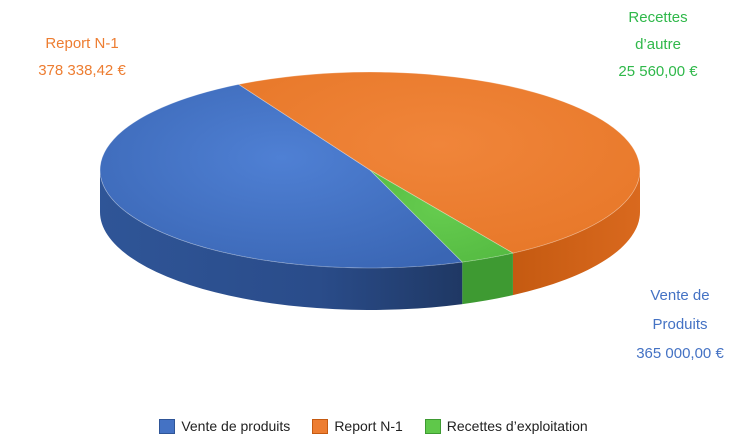  I want to click on data-label-recettes-line-1: Recettes, so click(657, 17).